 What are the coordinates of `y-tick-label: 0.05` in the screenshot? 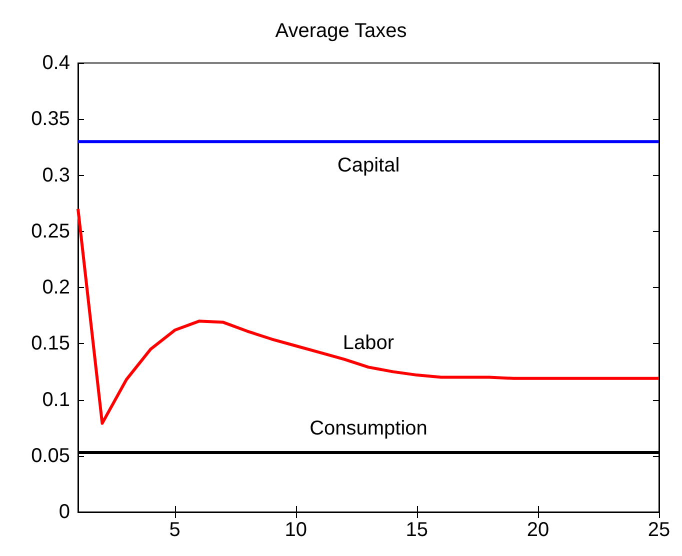 It's located at (50, 455).